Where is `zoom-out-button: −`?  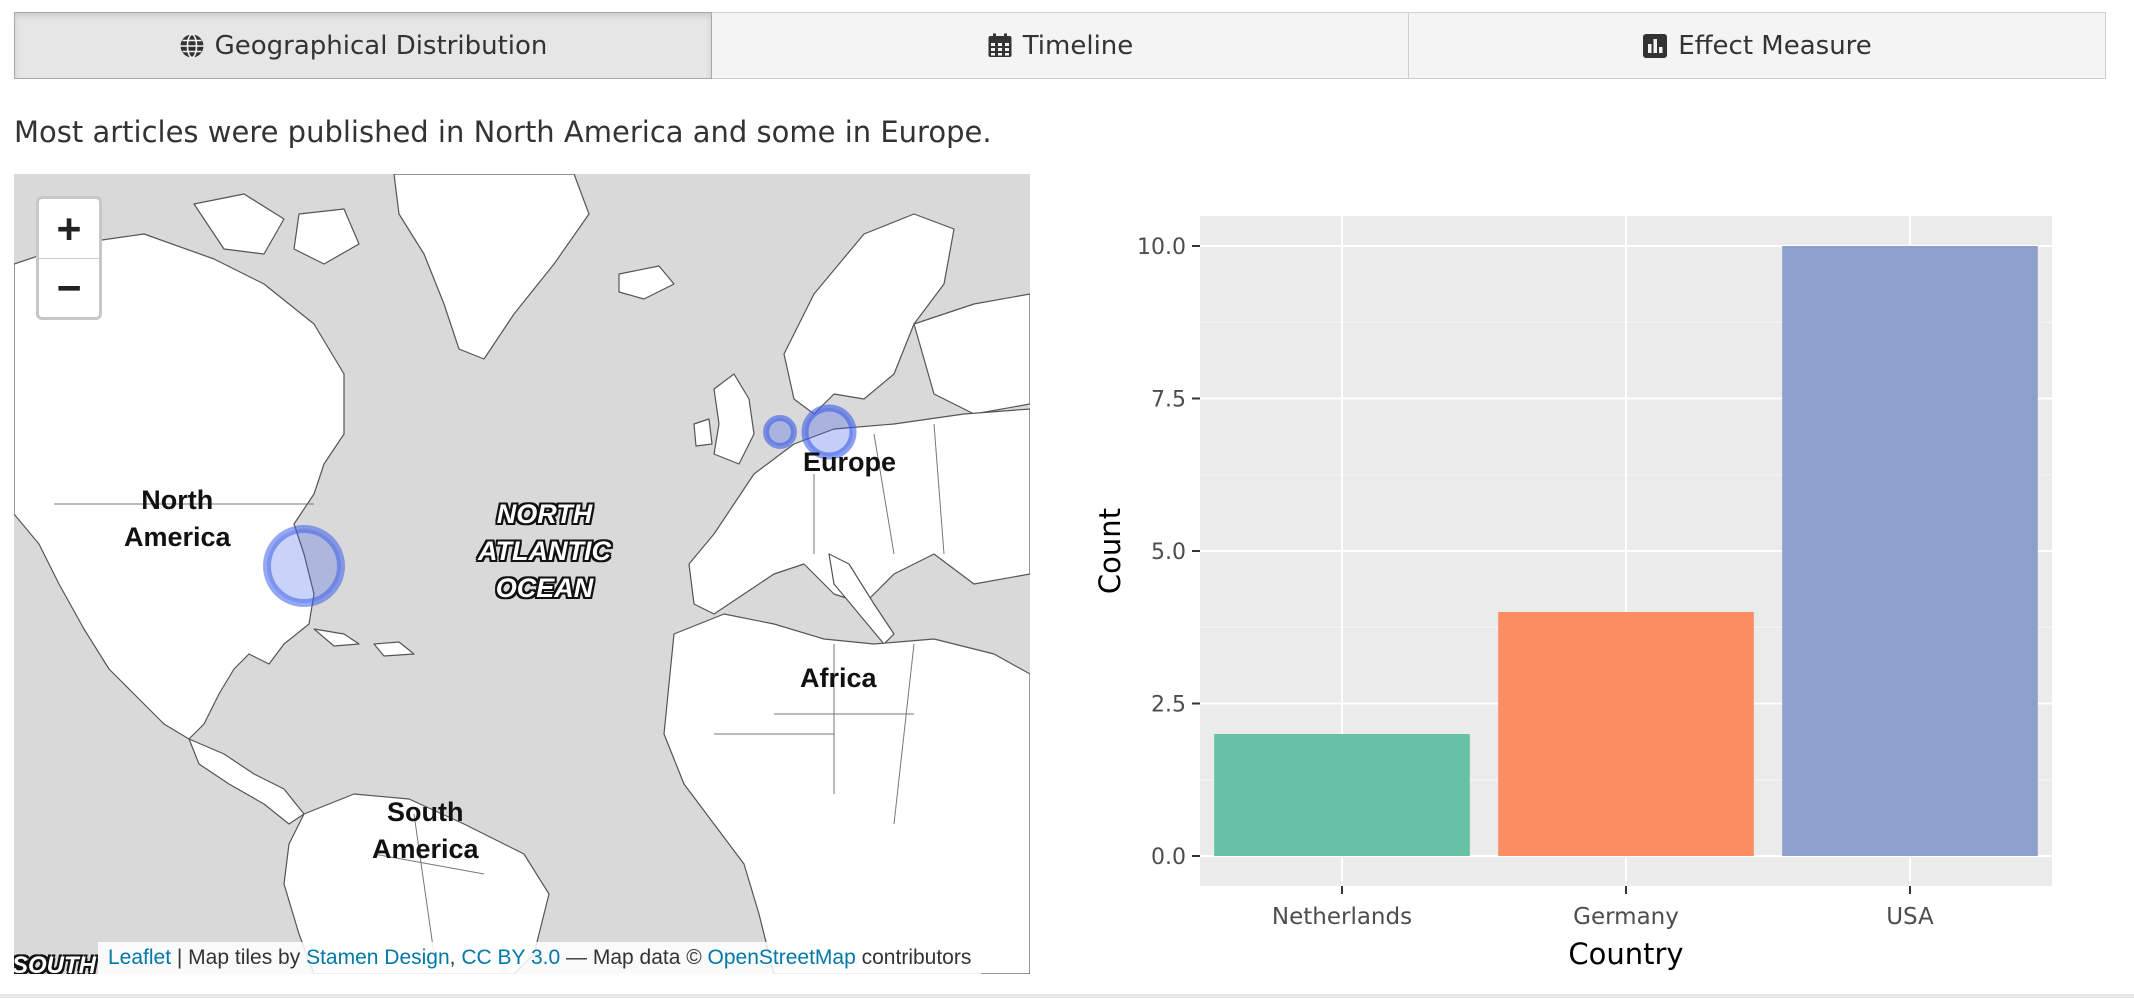
zoom-out-button: − is located at coordinates (69, 287).